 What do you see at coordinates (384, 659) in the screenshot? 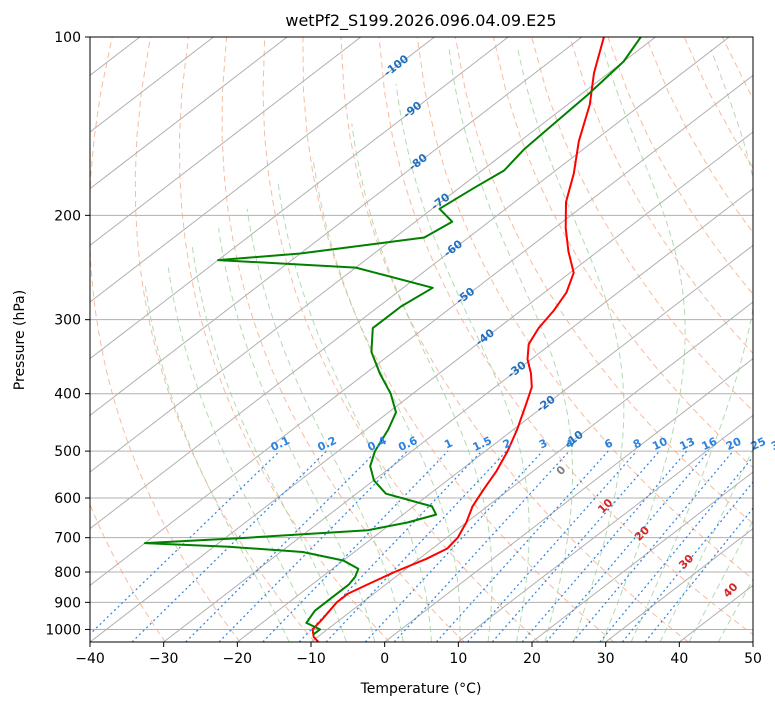
I see `x-tick-label: 0` at bounding box center [384, 659].